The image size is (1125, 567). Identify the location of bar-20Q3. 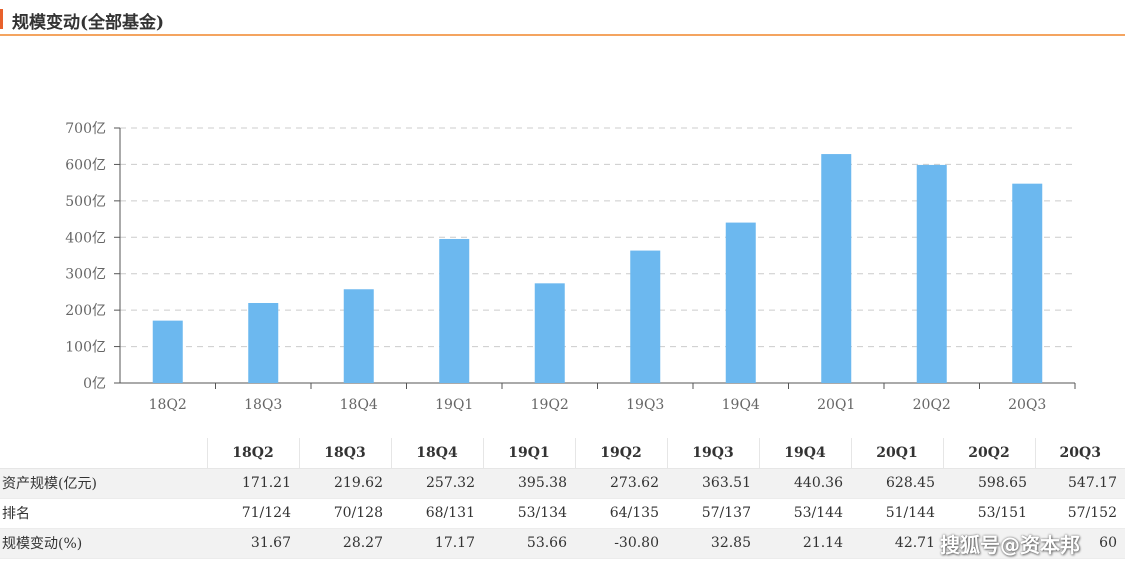
(1027, 283).